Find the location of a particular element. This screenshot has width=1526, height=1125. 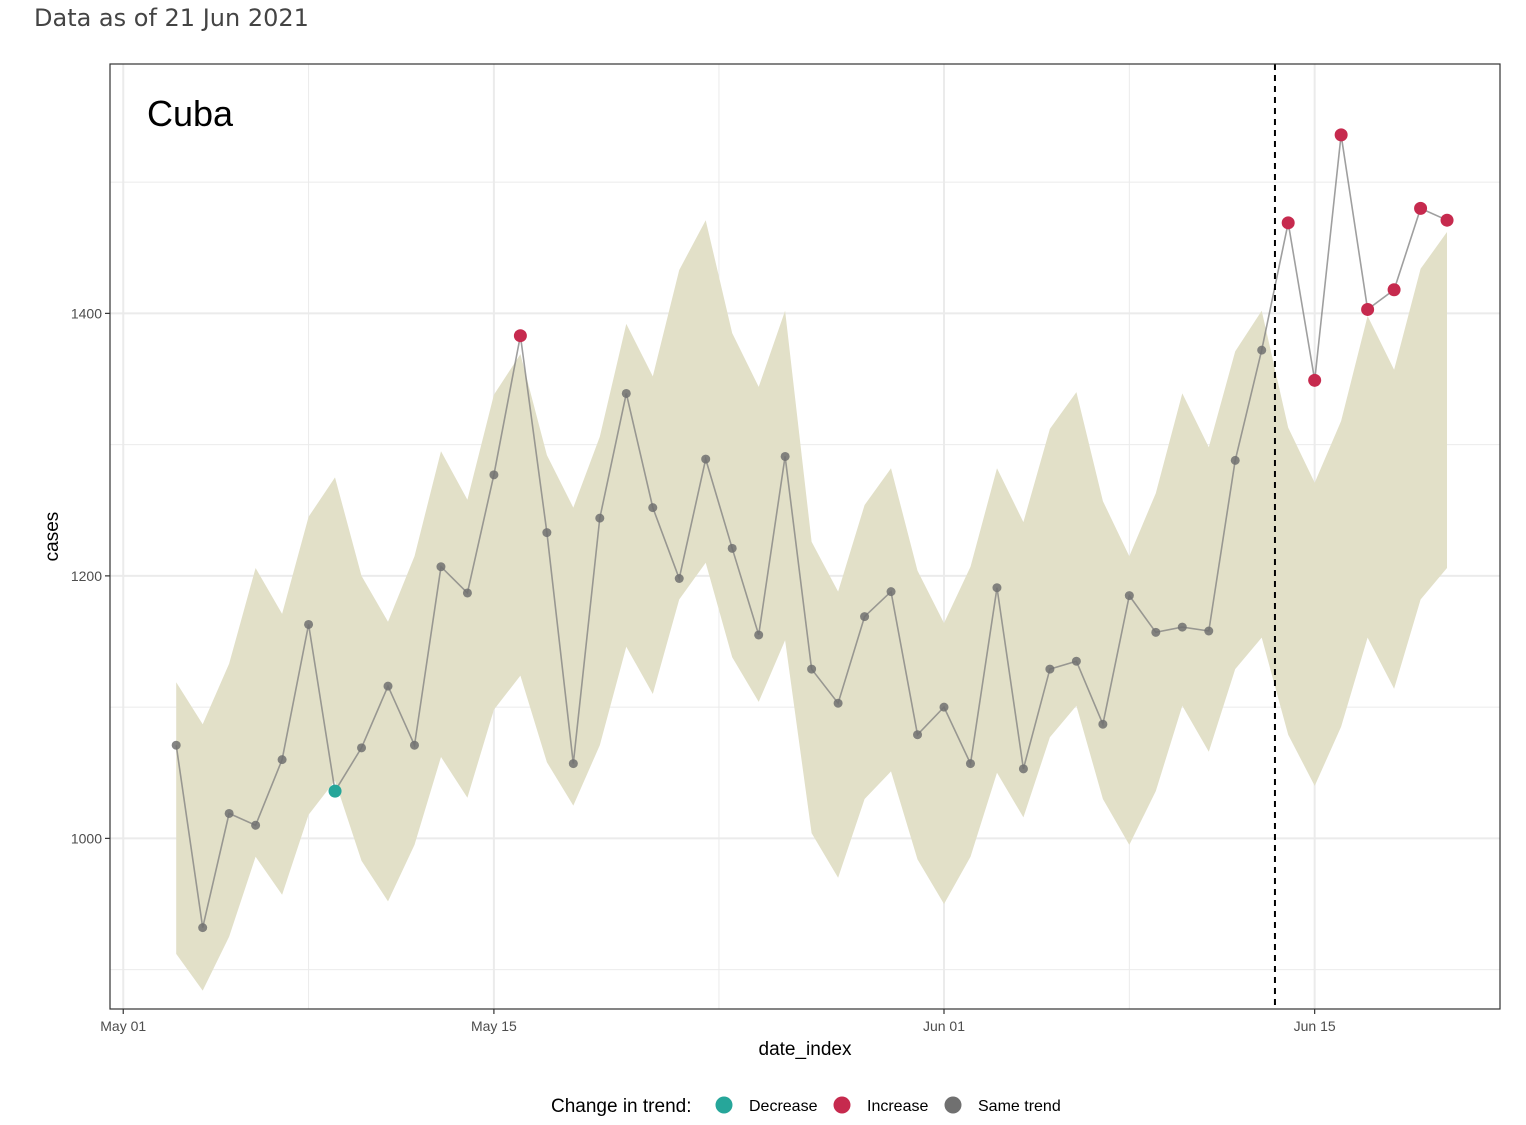

chart-subtitle: Data as of 21 Jun 2021 is located at coordinates (171, 18).